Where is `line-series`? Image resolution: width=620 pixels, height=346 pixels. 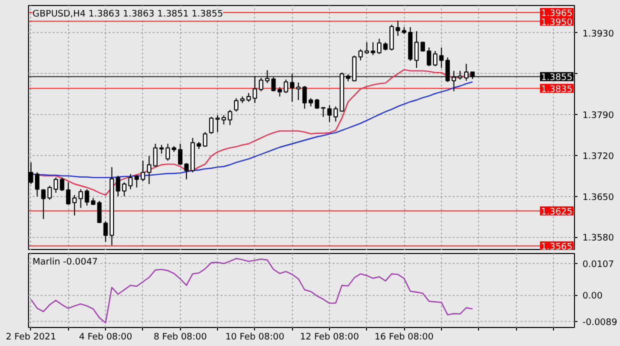 line-series is located at coordinates (252, 291).